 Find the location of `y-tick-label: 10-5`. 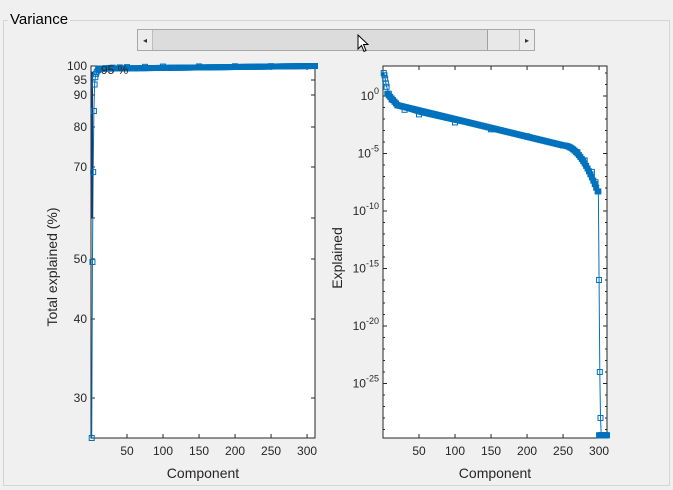

y-tick-label: 10-5 is located at coordinates (368, 152).